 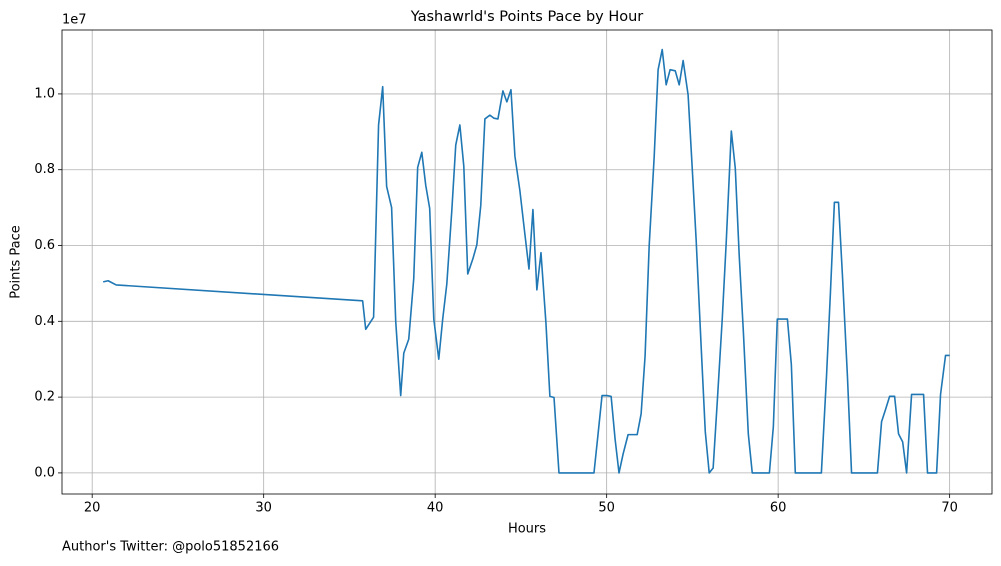 I want to click on y-offset-label: 1e7, so click(x=74, y=20).